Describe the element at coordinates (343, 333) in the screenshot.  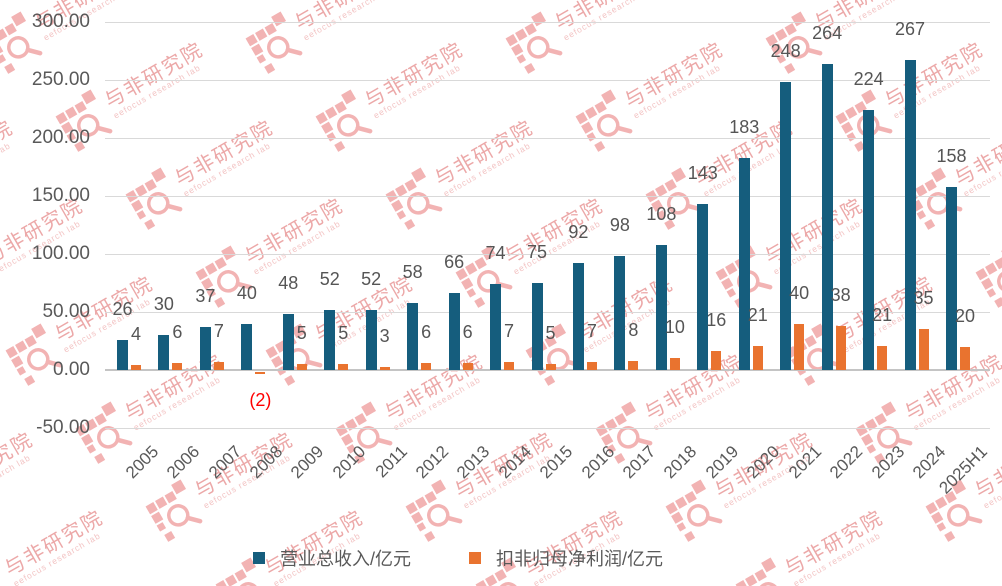
I see `bar-label-profit-2010: 5` at that location.